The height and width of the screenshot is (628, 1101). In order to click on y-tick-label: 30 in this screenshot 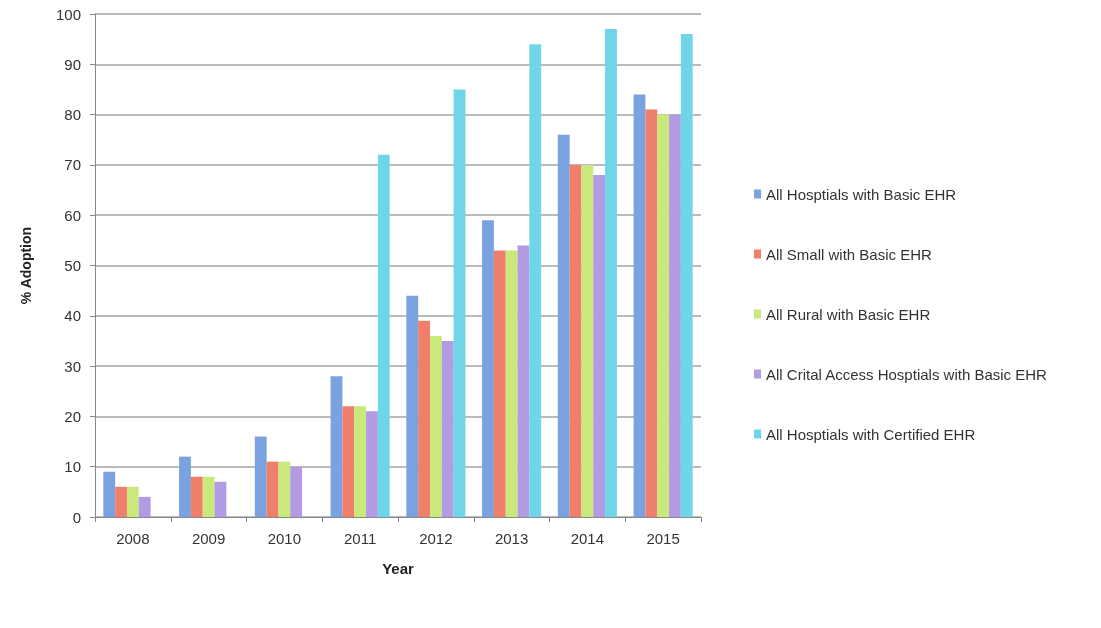, I will do `click(72, 366)`.